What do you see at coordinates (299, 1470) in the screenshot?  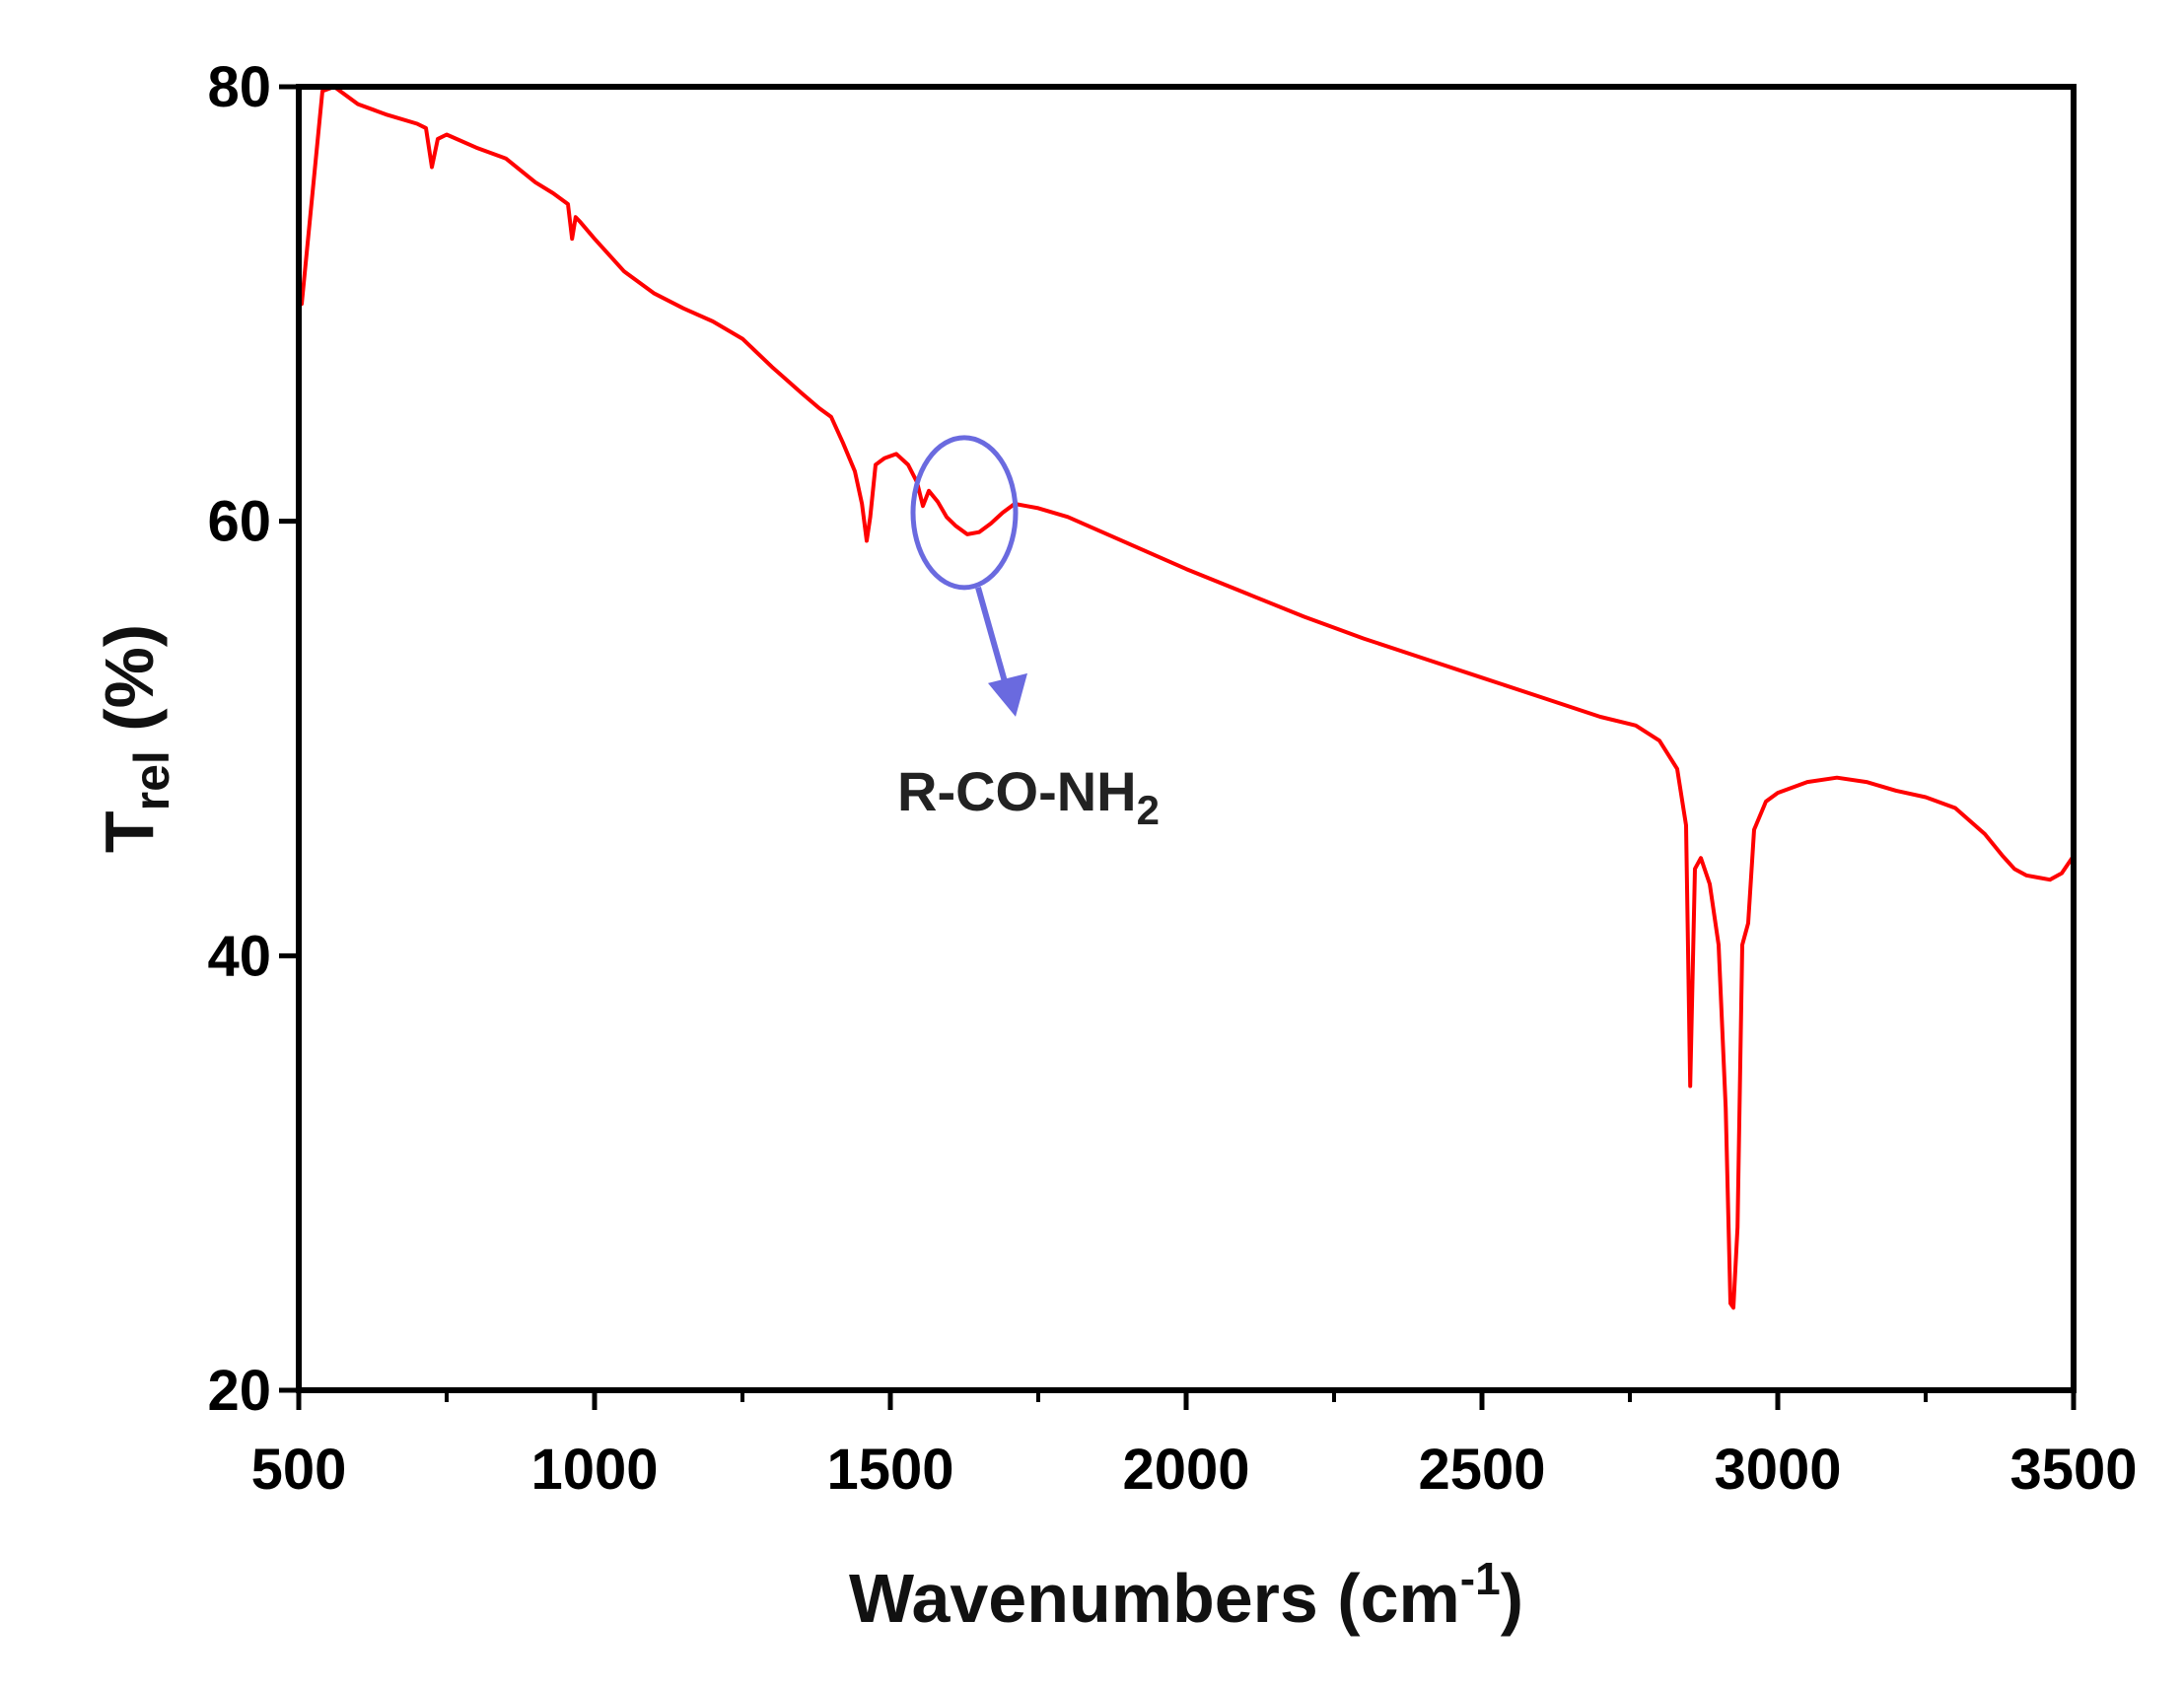 I see `x-tick-label: 500` at bounding box center [299, 1470].